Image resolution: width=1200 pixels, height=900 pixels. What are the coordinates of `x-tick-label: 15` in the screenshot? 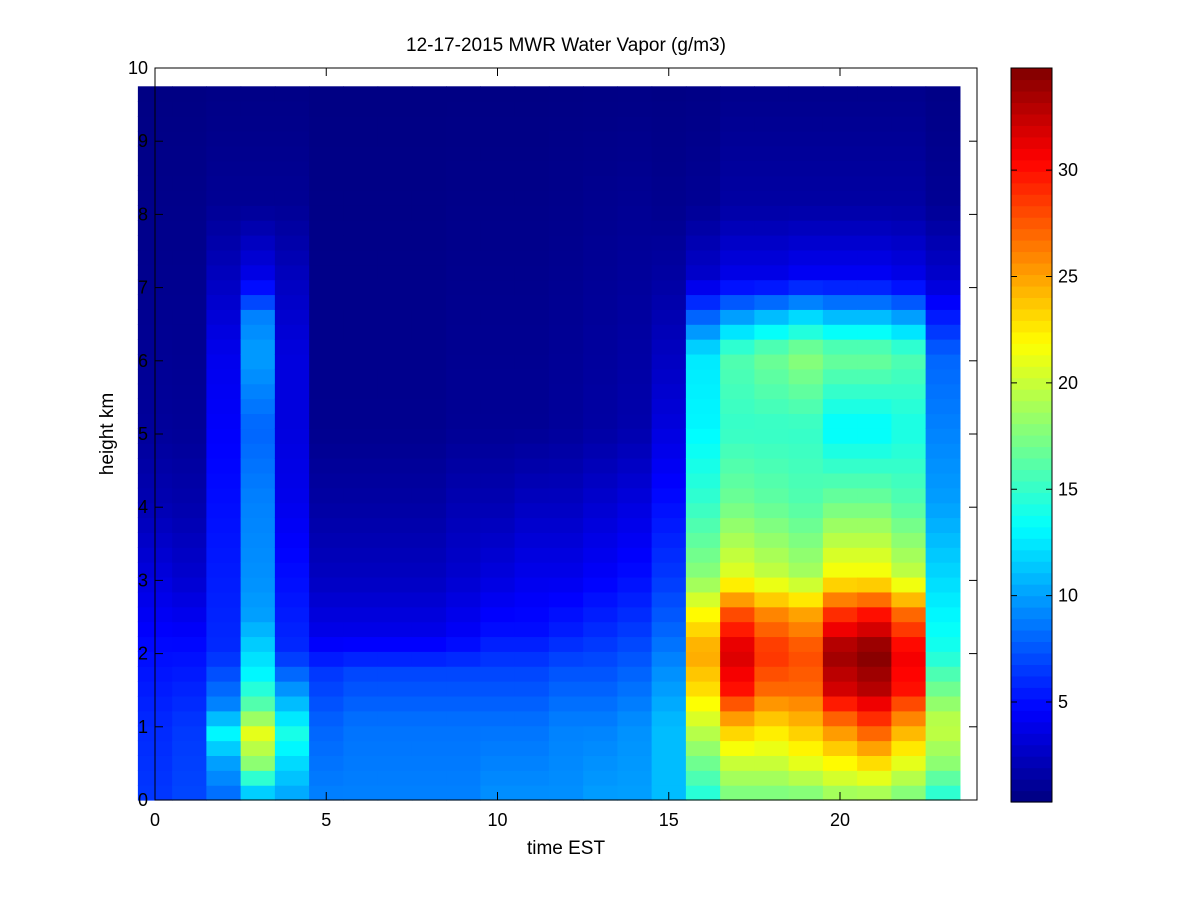 It's located at (669, 820).